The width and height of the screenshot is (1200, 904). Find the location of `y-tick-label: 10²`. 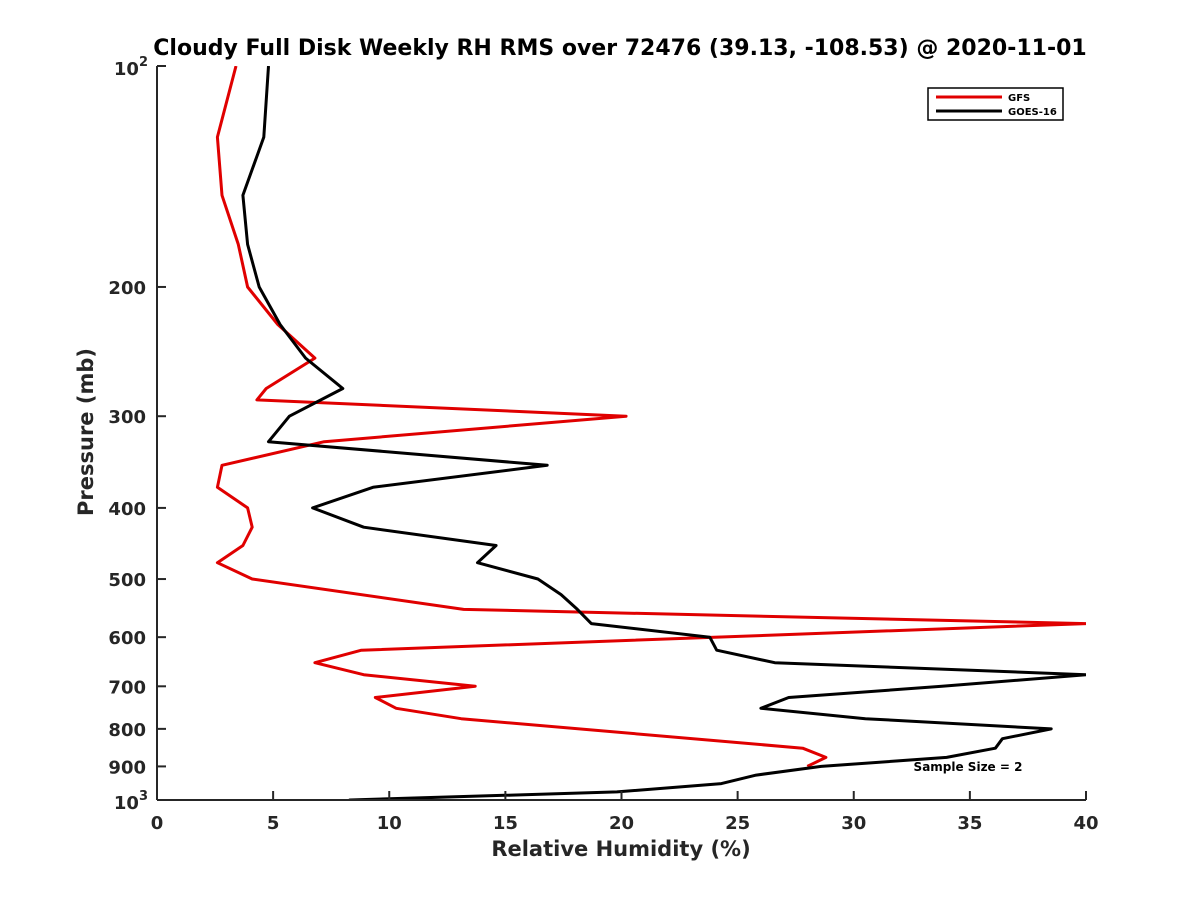

y-tick-label: 10² is located at coordinates (131, 67).